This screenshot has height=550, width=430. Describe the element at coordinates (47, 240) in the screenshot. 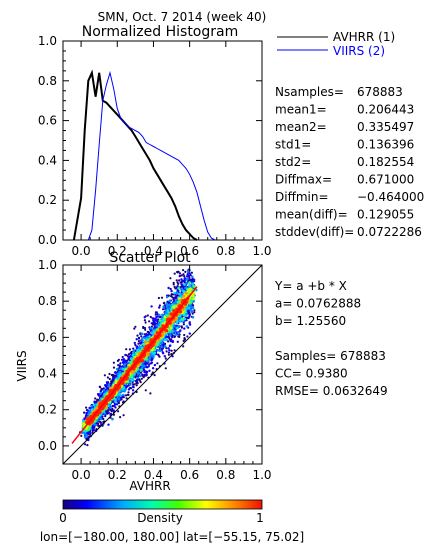

I see `histogram-y-tick-label: 0.0` at that location.